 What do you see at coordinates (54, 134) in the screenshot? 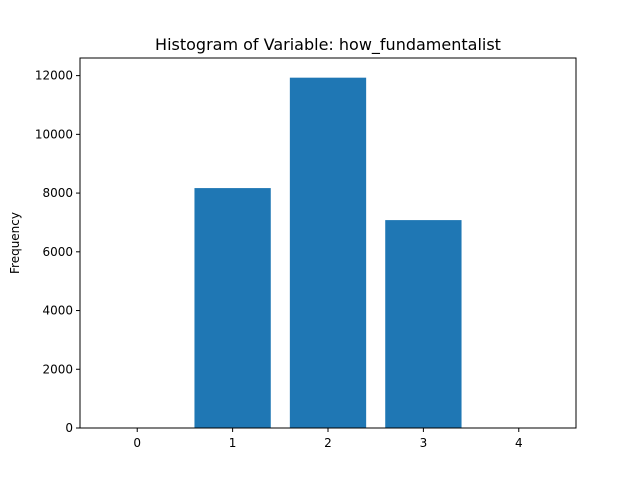
I see `y-tick-label: 10000` at bounding box center [54, 134].